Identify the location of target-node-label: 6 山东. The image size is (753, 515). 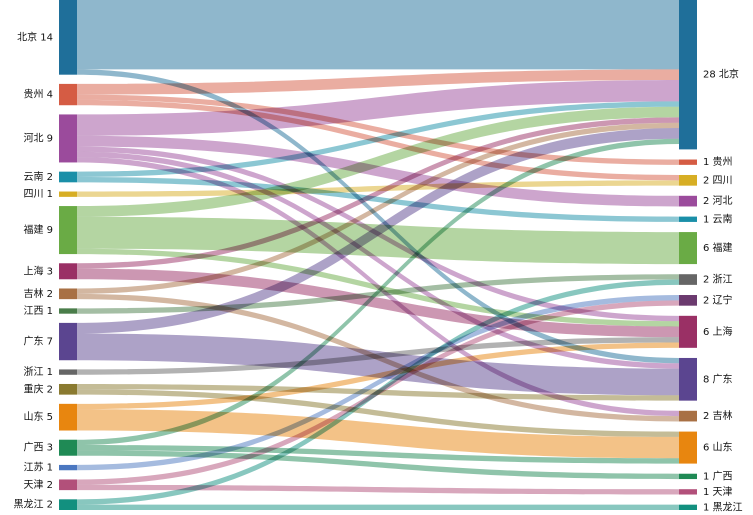
(718, 447).